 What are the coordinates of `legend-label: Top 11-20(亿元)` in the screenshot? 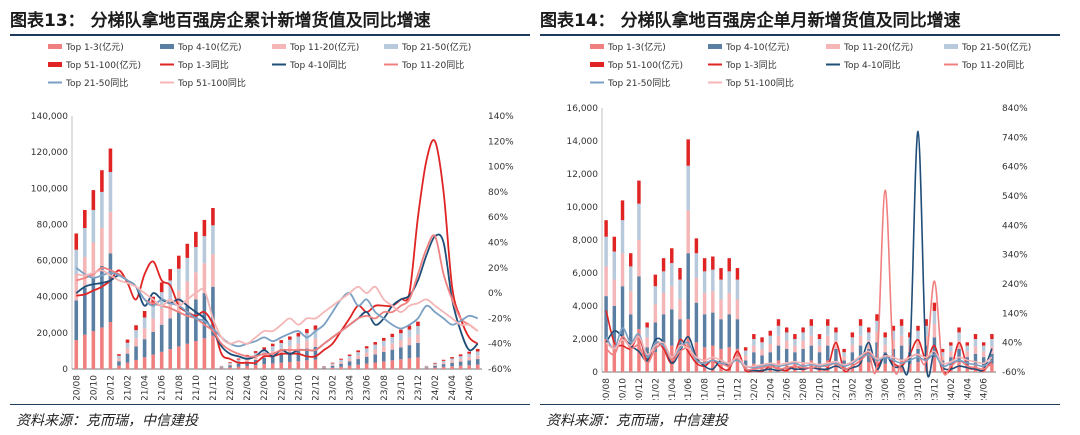 It's located at (324, 47).